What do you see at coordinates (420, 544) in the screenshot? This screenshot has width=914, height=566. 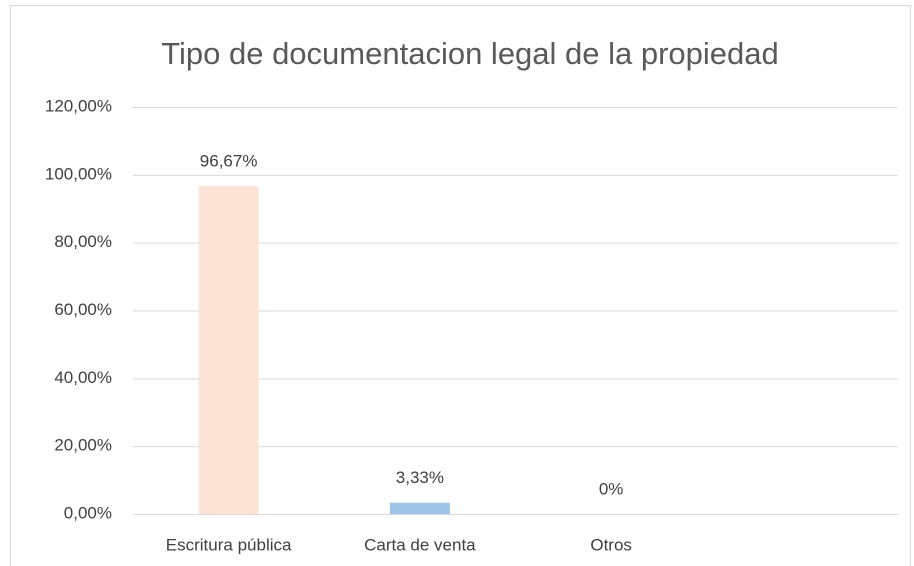 I see `x-tick-label: Carta de venta` at bounding box center [420, 544].